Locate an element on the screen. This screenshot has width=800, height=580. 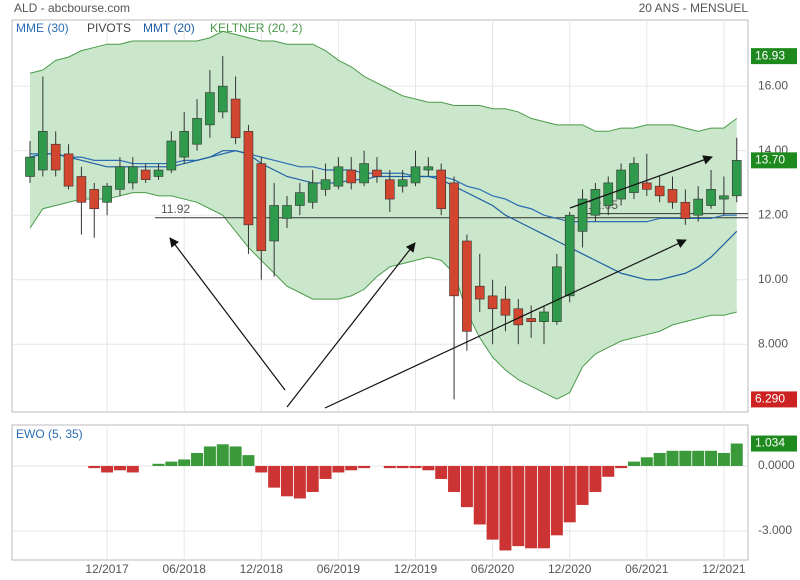
x-tick-label: 06/2019 is located at coordinates (339, 569).